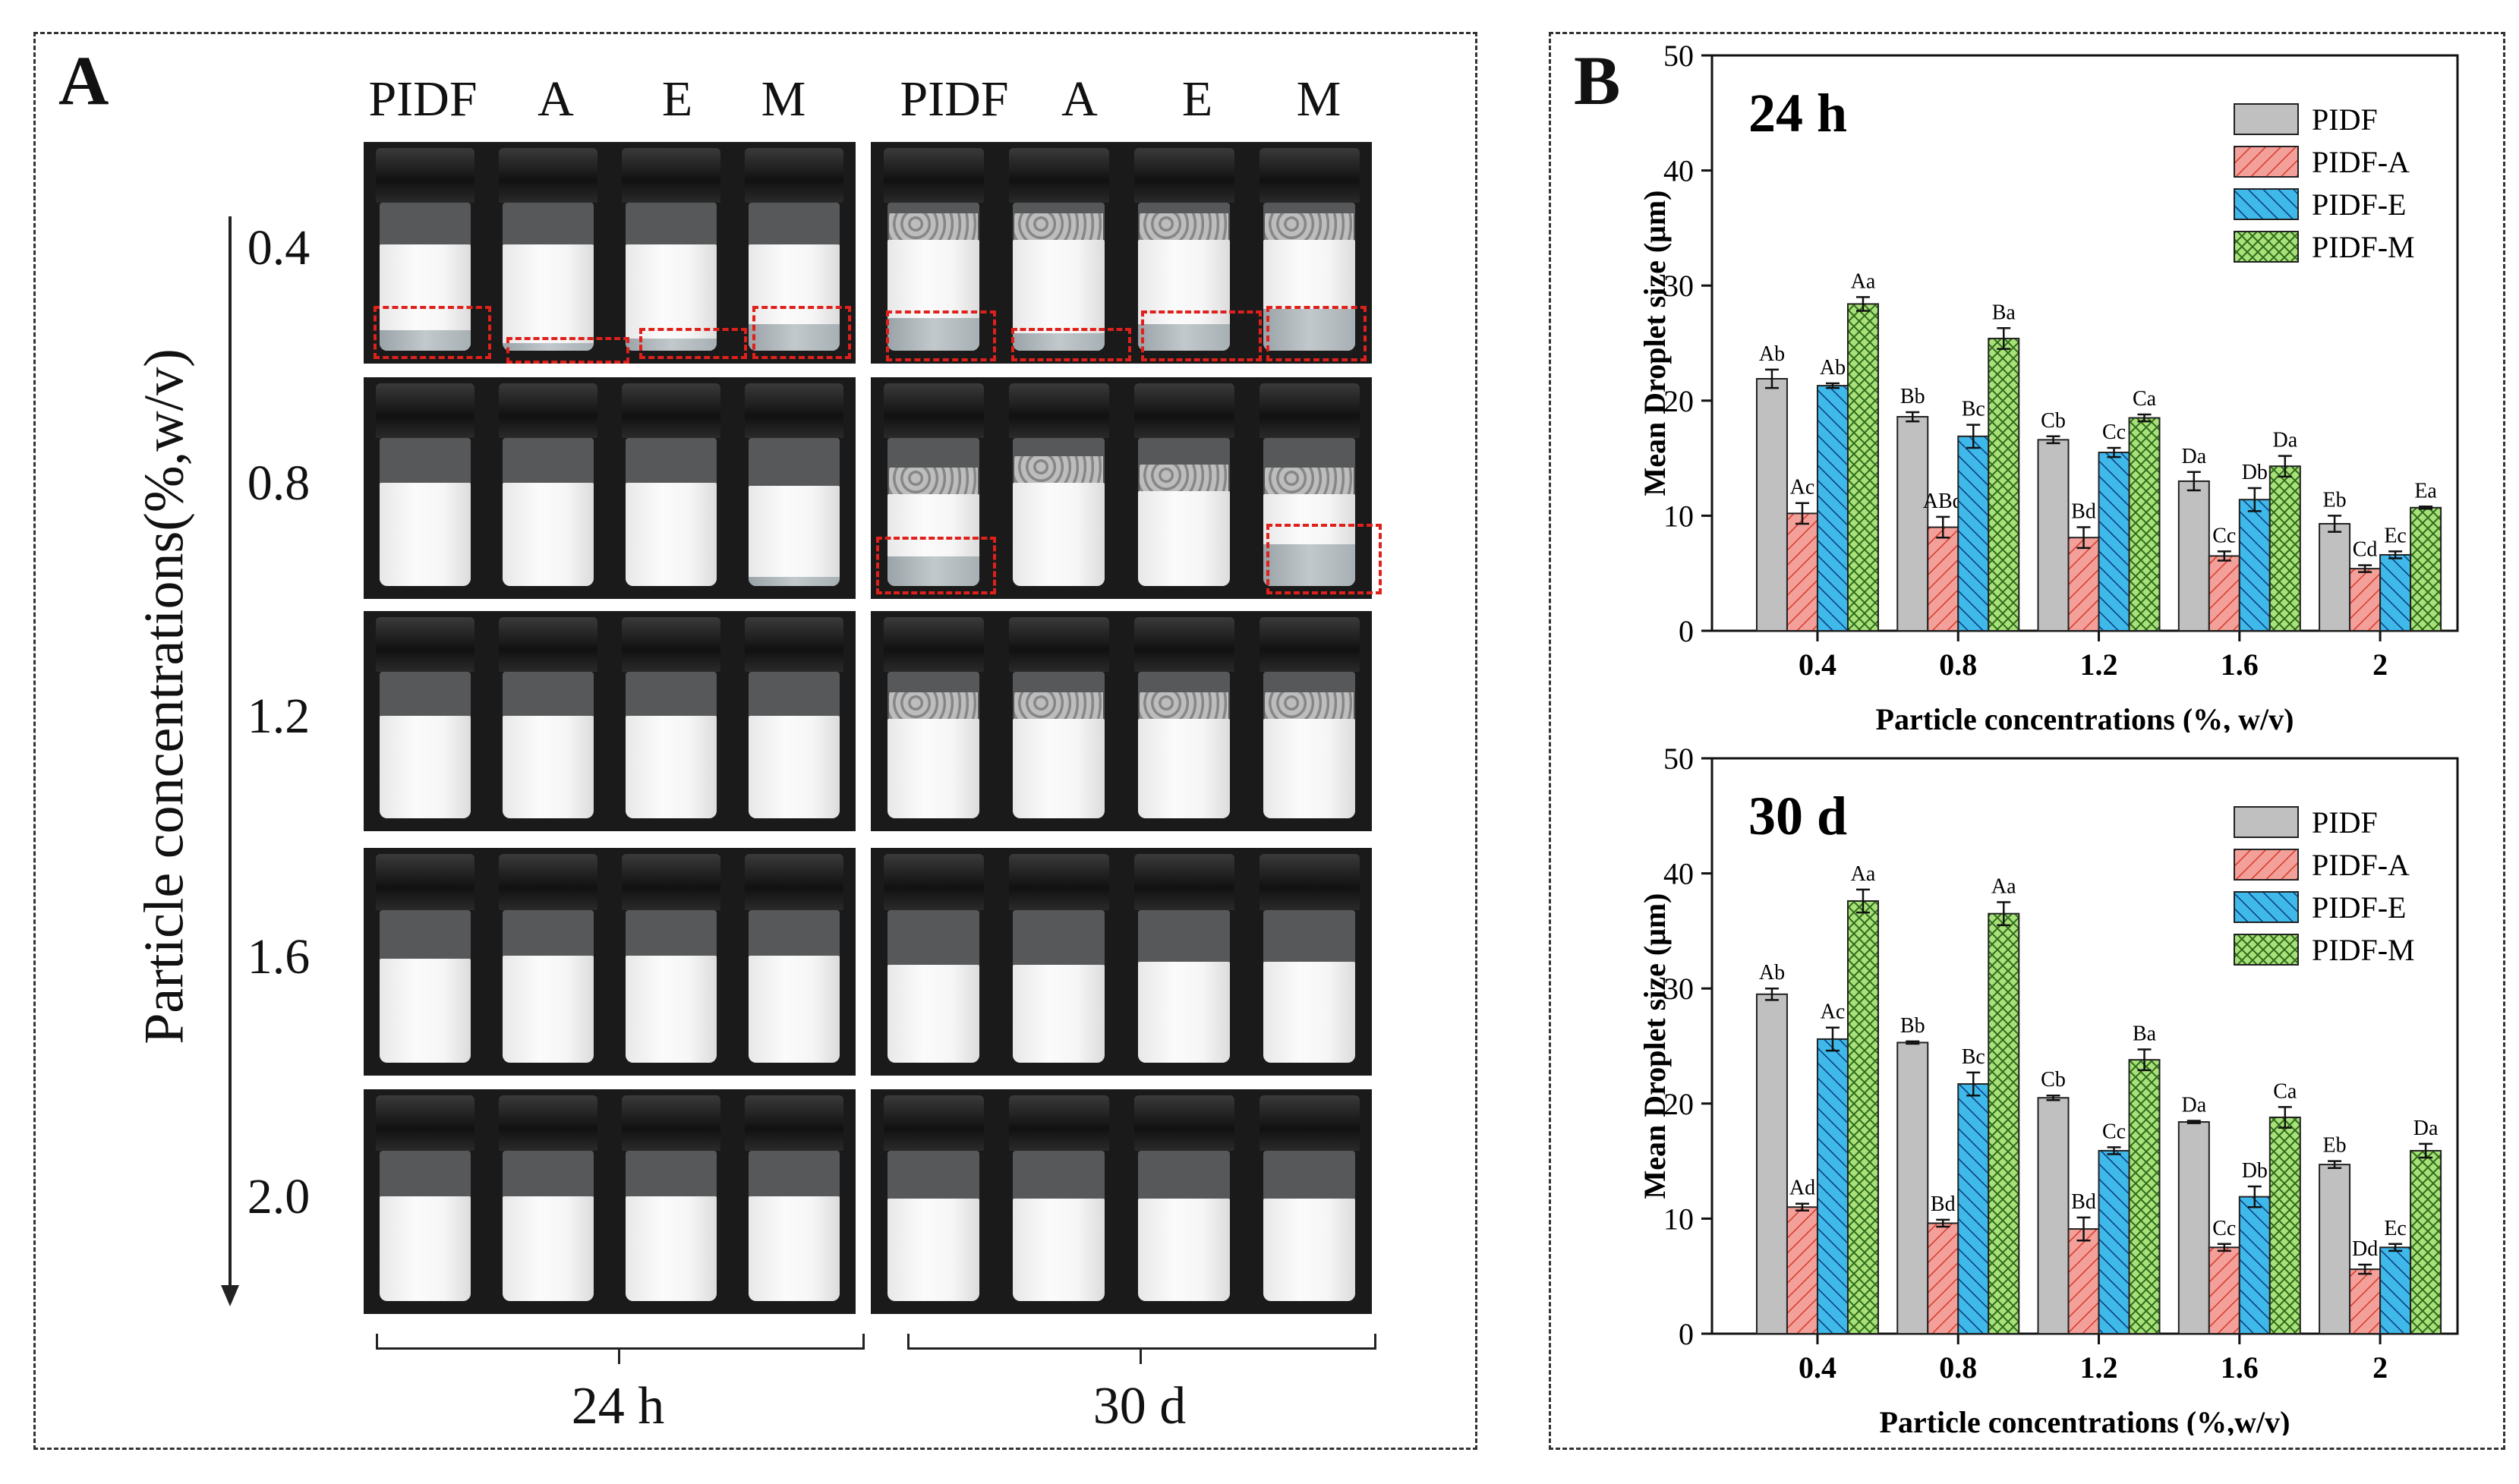 The height and width of the screenshot is (1484, 2519). What do you see at coordinates (279, 483) in the screenshot?
I see `row-label: 0.8` at bounding box center [279, 483].